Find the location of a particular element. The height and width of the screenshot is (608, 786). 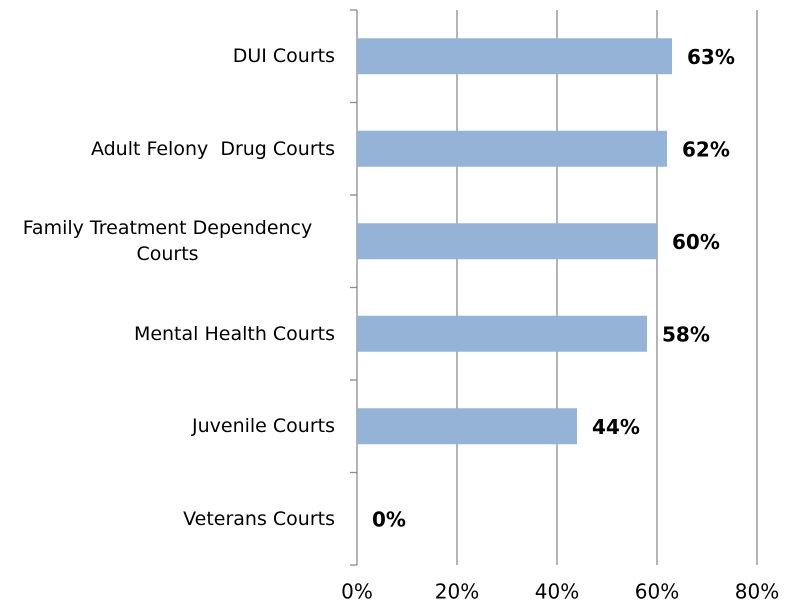

category-text: Adult Felony Drug Courts is located at coordinates (212, 148).